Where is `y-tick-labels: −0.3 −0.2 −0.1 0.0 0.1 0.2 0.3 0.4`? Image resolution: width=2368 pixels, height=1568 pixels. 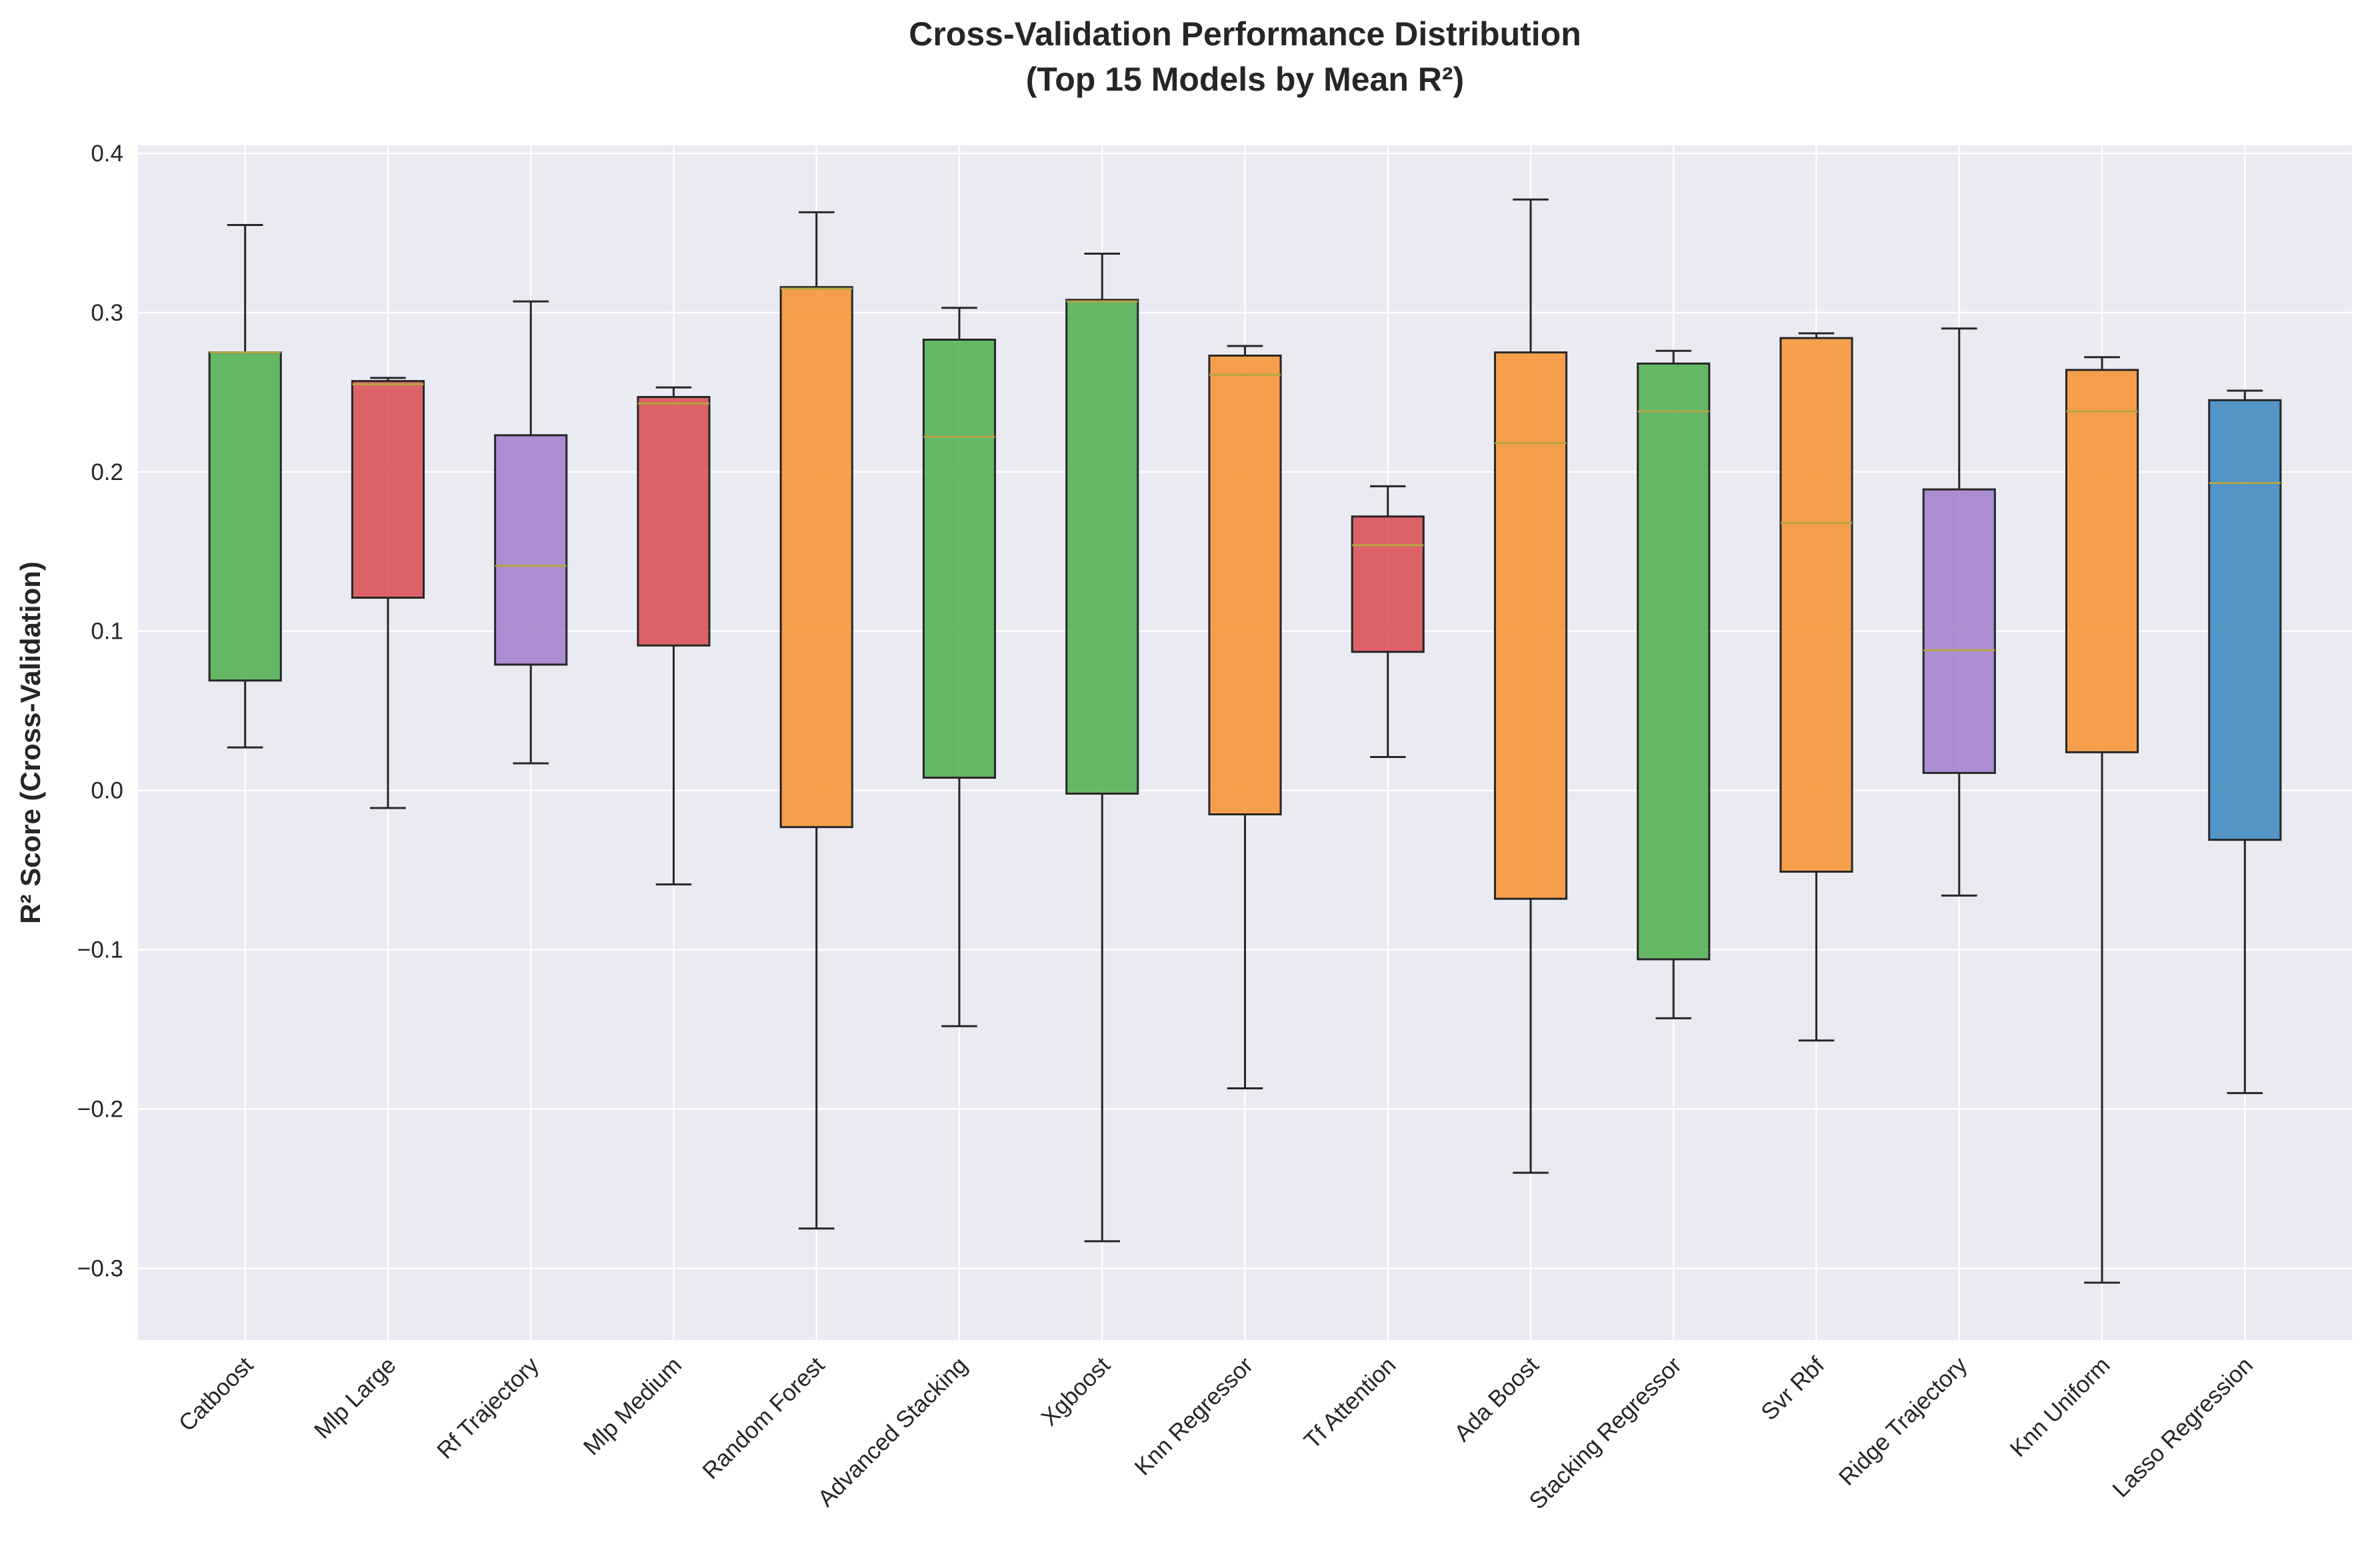
y-tick-labels: −0.3 −0.2 −0.1 0.0 0.1 0.2 0.3 0.4 is located at coordinates (100, 711).